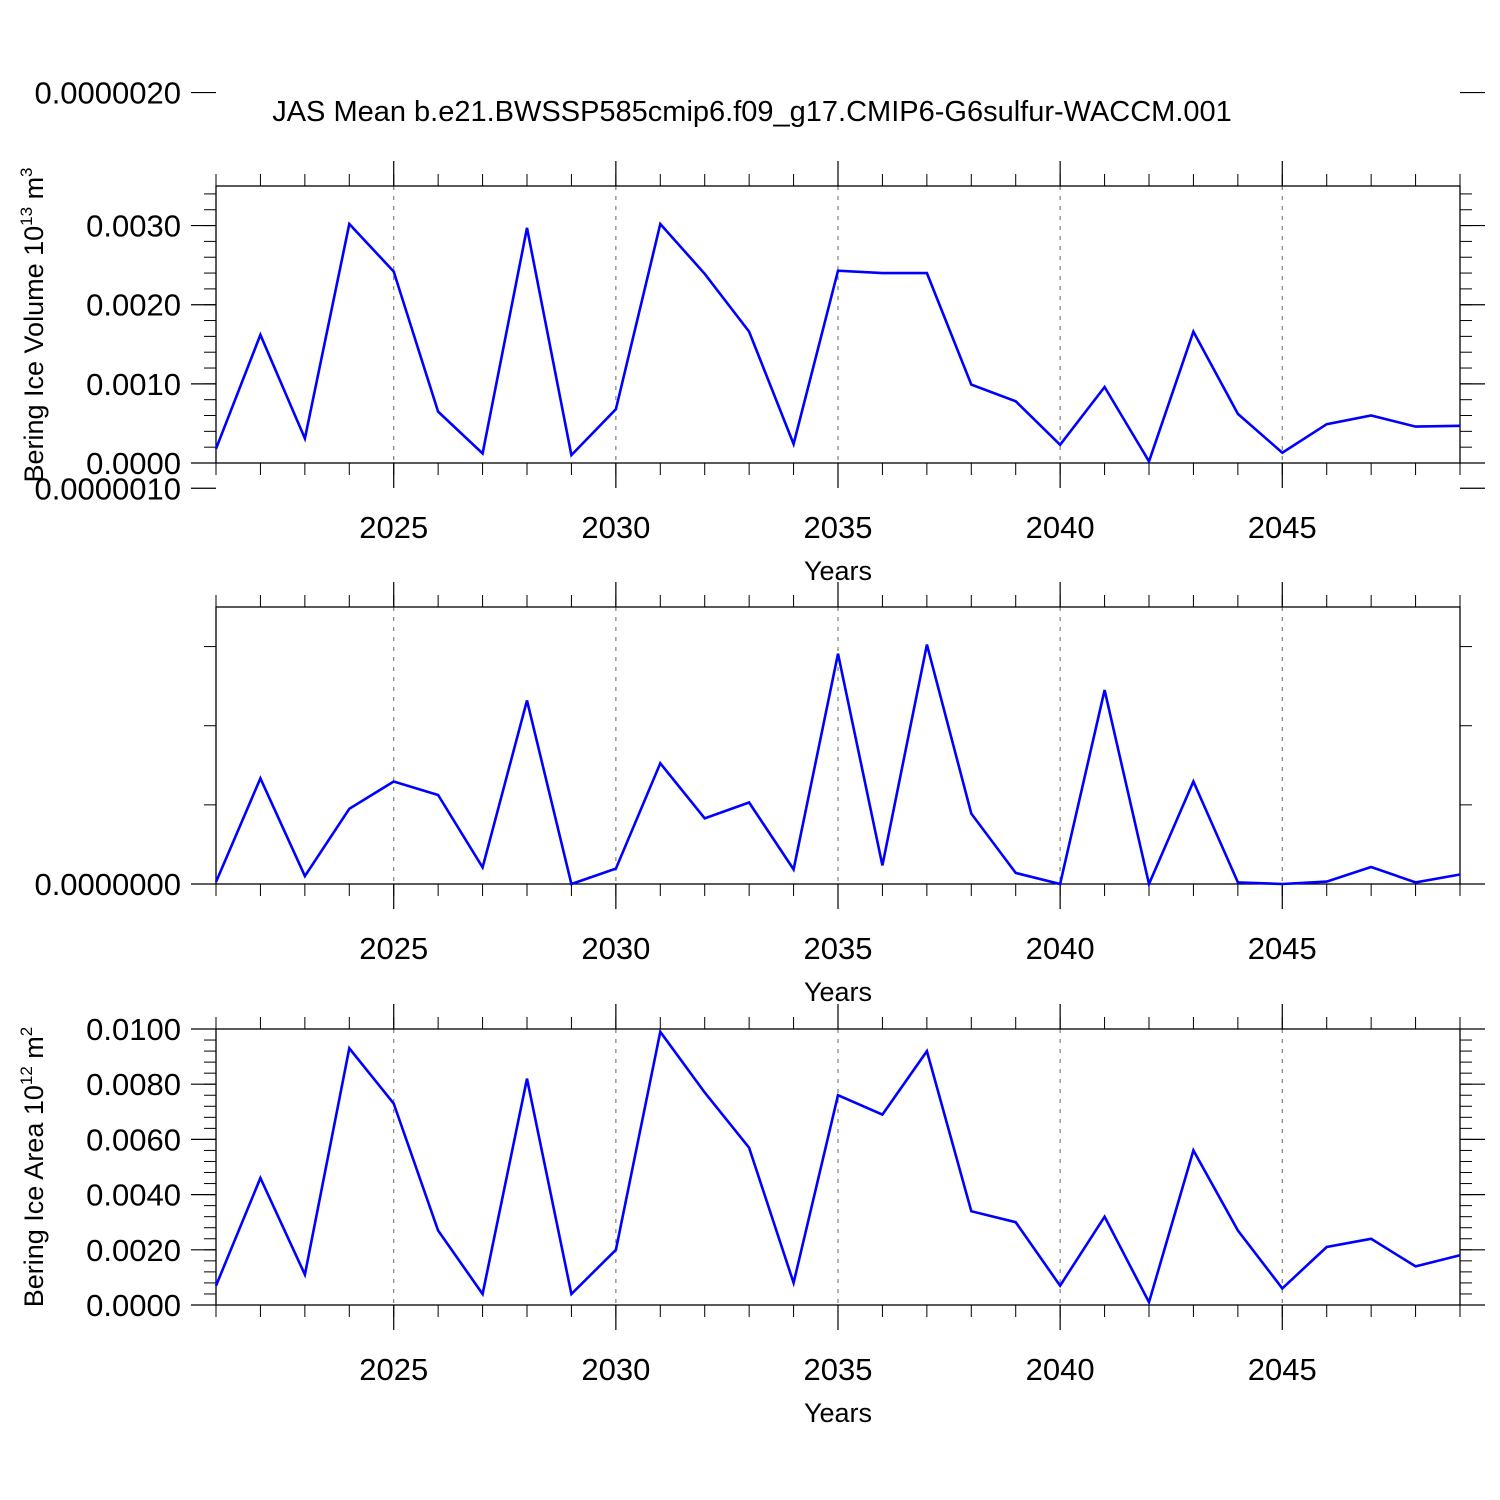 Image resolution: width=1500 pixels, height=1500 pixels. What do you see at coordinates (34, 1196) in the screenshot?
I see `ice-area-ylabel-text: Bering Ice Area 10` at bounding box center [34, 1196].